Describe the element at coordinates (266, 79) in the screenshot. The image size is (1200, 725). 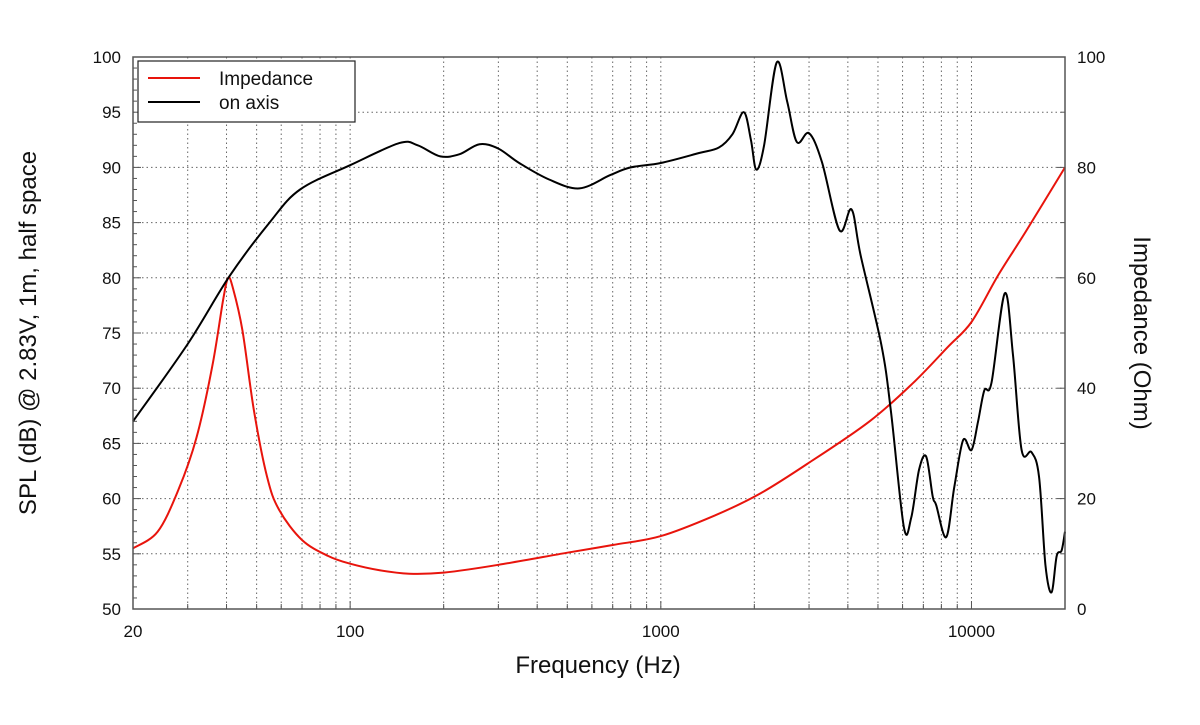
I see `legend-label-impedance: Impedance` at that location.